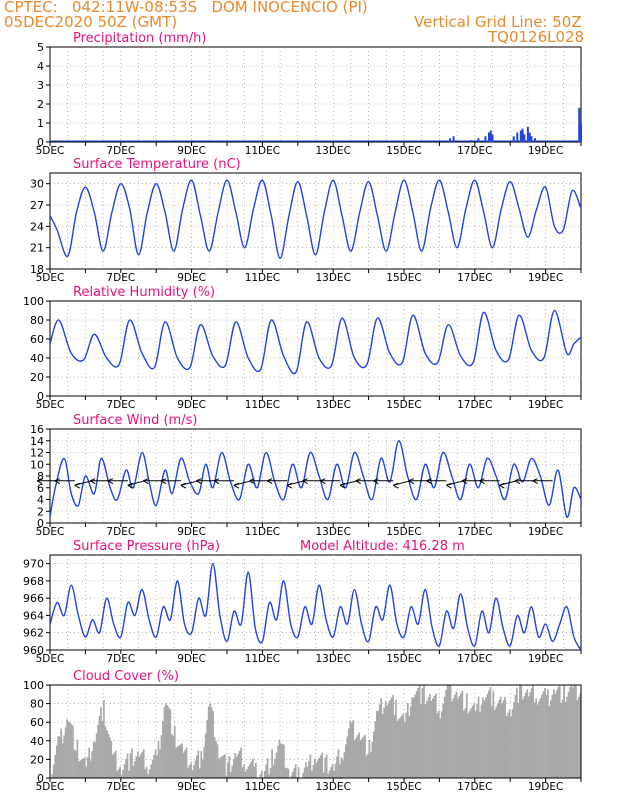 This screenshot has width=618, height=800. Describe the element at coordinates (37, 453) in the screenshot. I see `y-tick-label: 12` at that location.